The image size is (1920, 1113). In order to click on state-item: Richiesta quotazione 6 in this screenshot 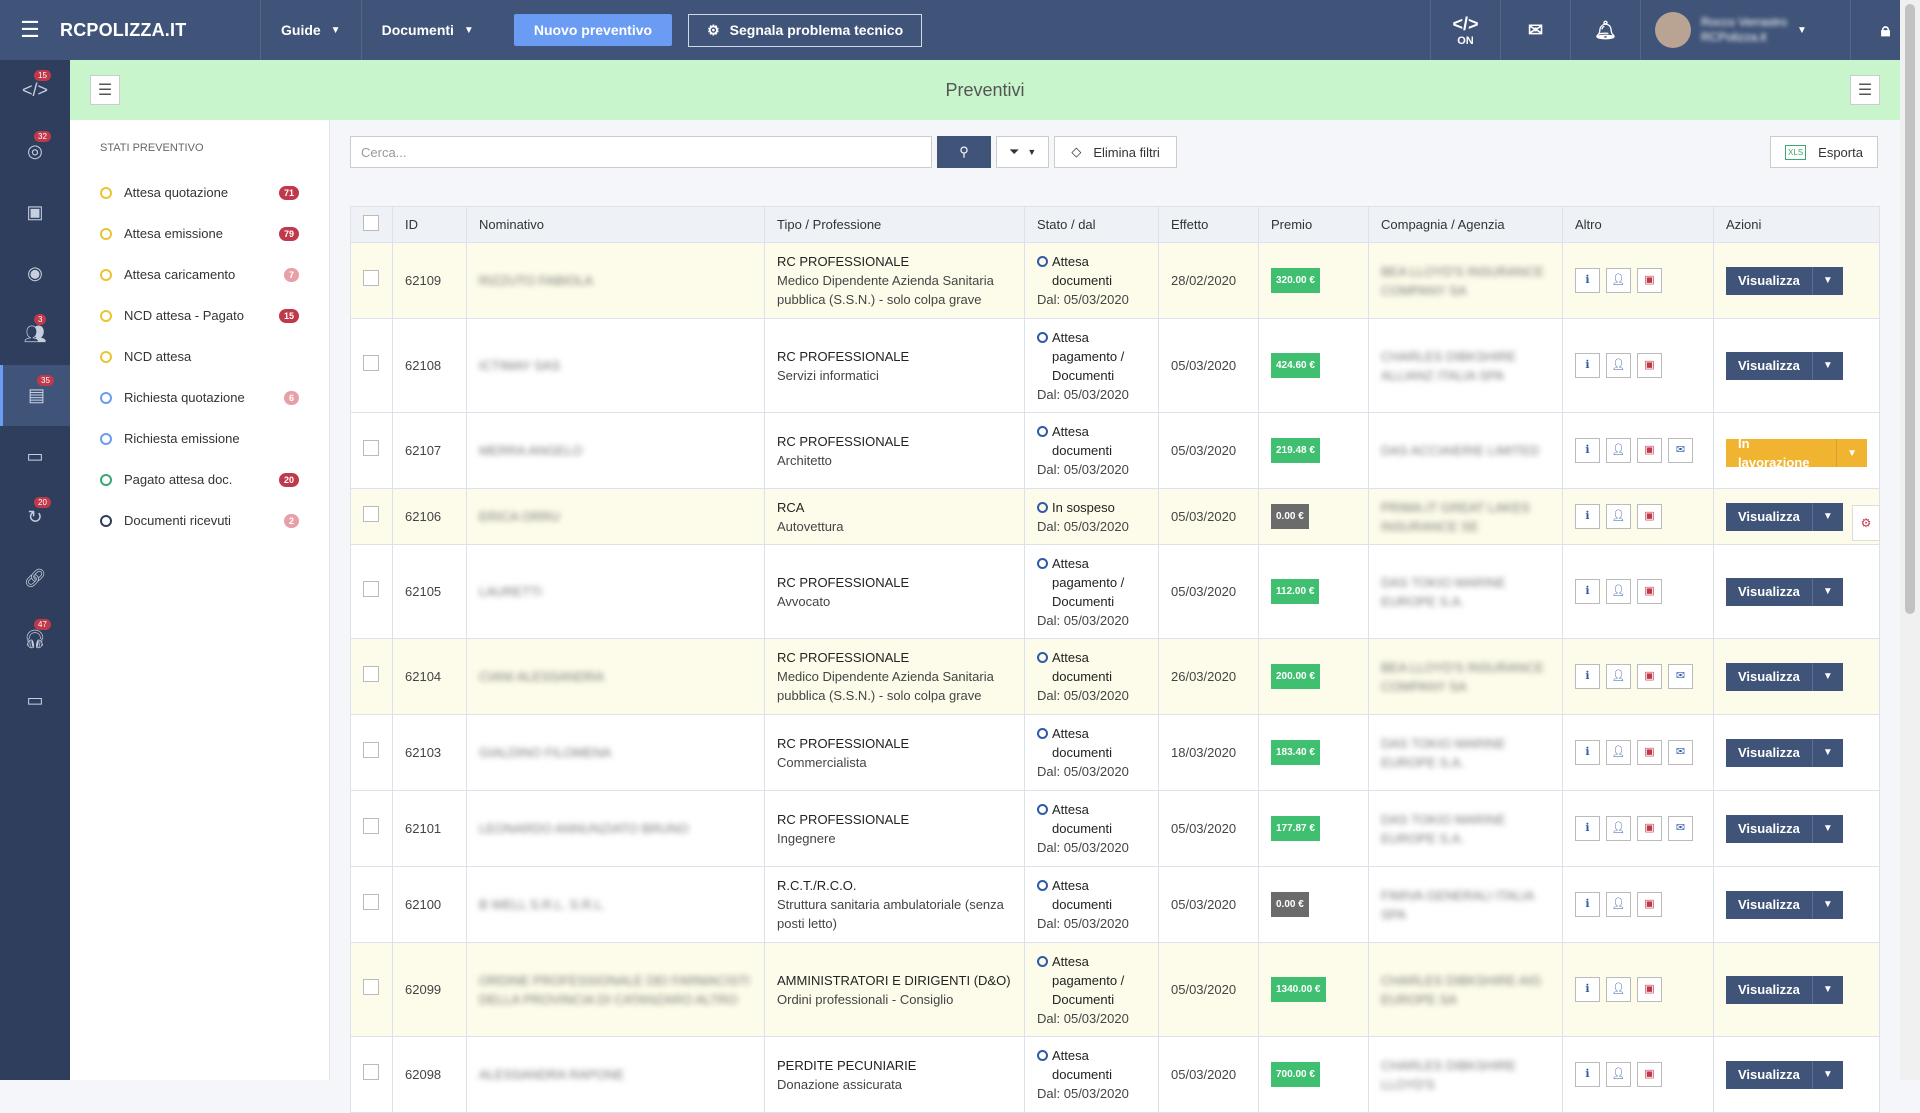, I will do `click(199, 397)`.